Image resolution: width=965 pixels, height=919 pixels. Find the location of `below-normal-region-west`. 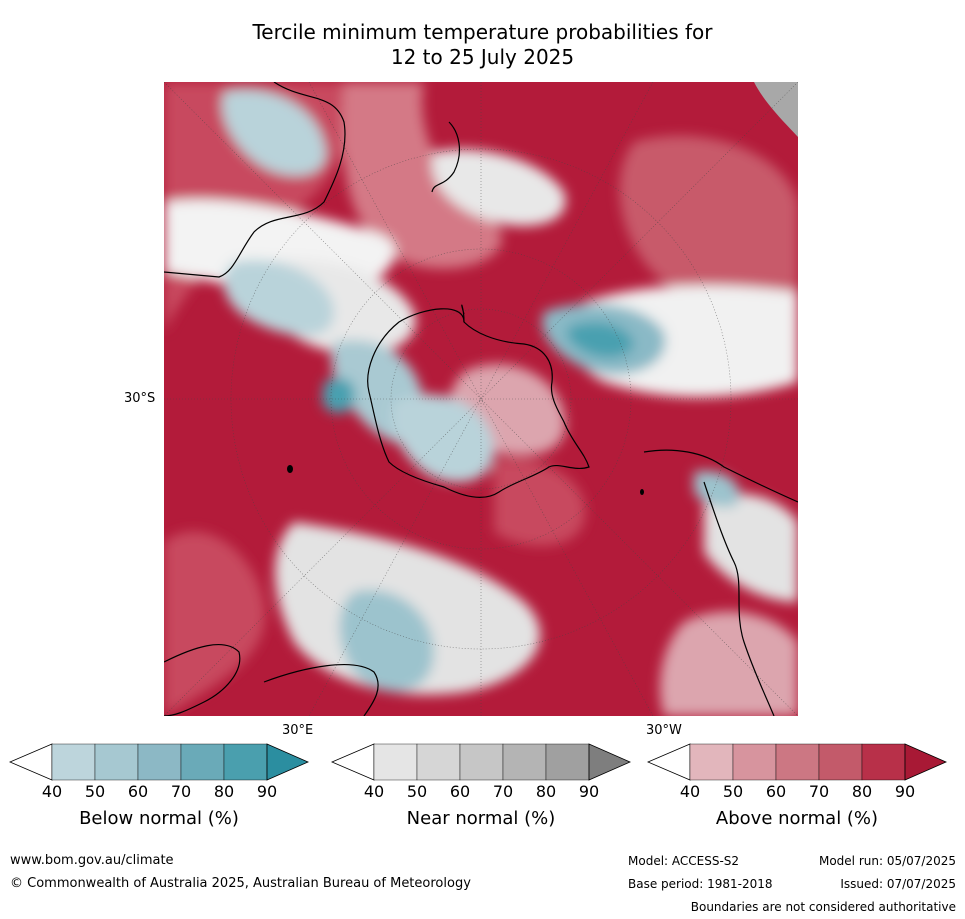

below-normal-region-west is located at coordinates (278, 298).